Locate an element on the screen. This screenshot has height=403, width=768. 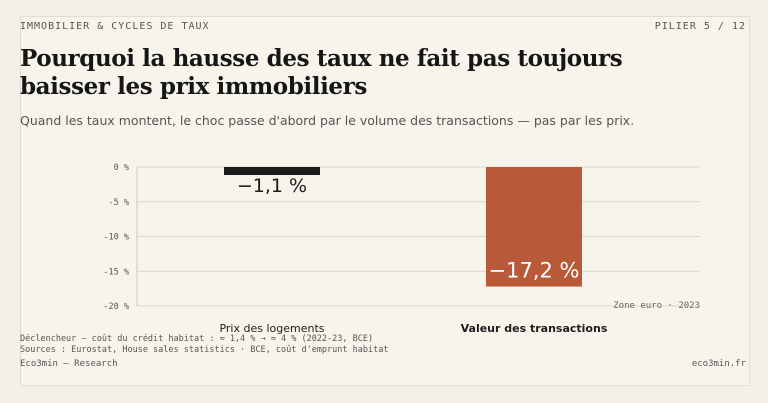
page-indicator: PILIER 5 / 12 is located at coordinates (700, 26).